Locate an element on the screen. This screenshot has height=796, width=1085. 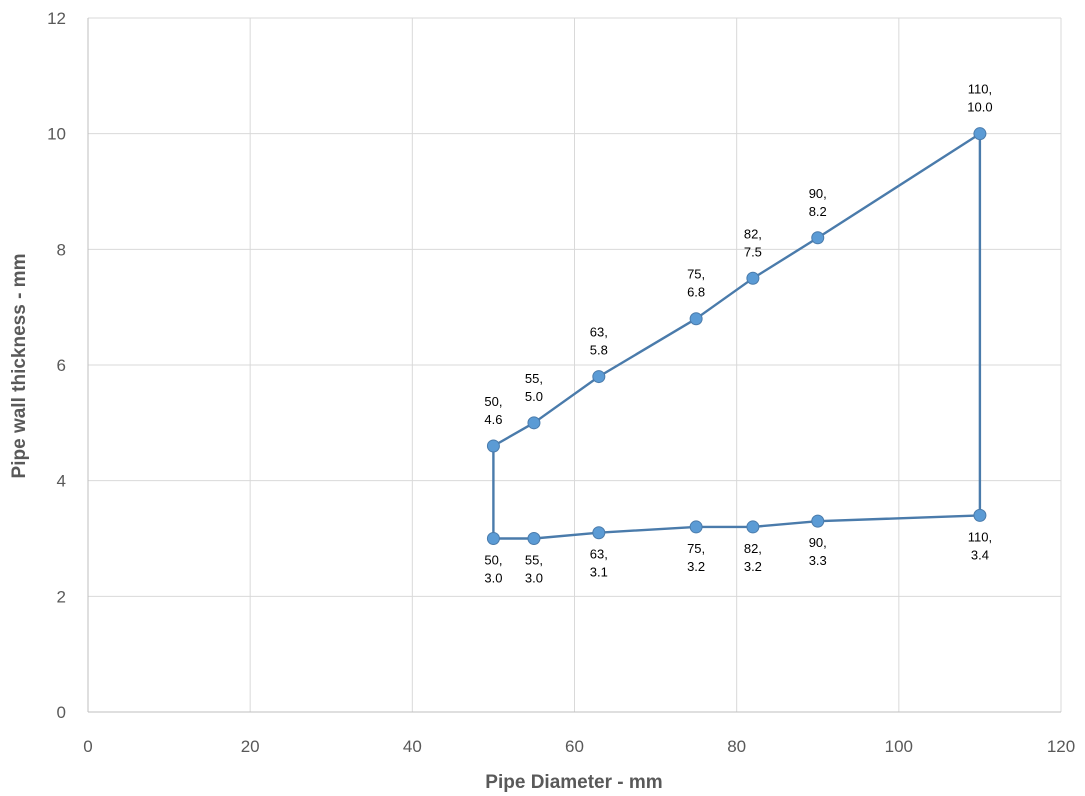
data-label: 75, 6.8 is located at coordinates (696, 283).